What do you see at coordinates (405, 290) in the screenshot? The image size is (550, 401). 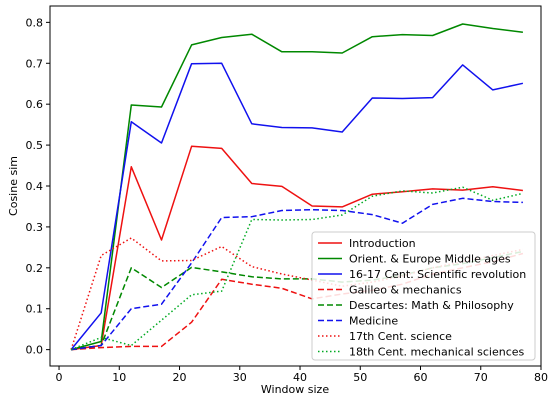 I see `legend-label-3: Galileo & mechanics` at bounding box center [405, 290].